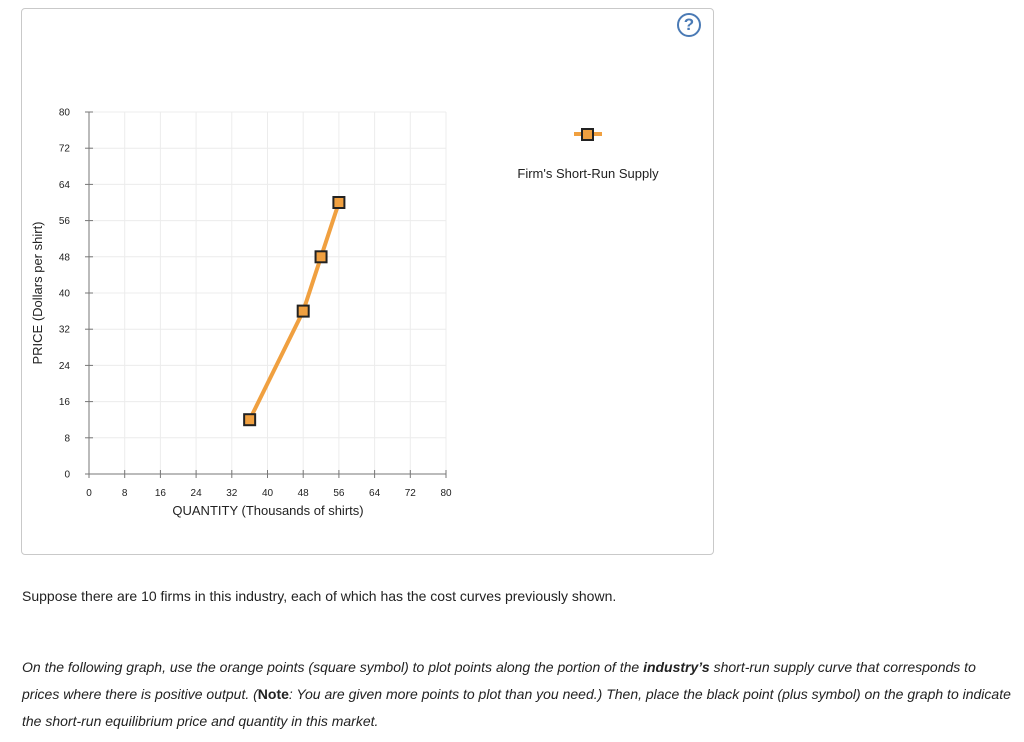 This screenshot has width=1024, height=742. I want to click on supply-curve-line, so click(294, 311).